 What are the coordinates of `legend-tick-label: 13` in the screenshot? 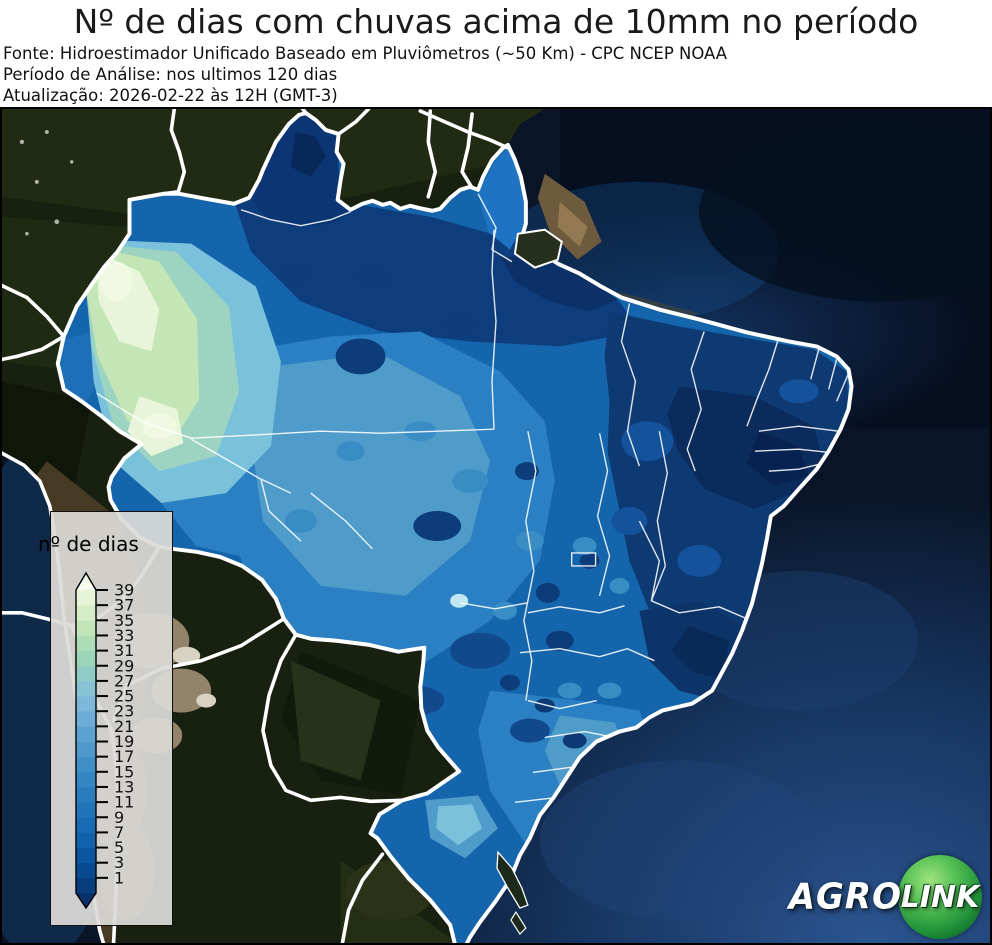 It's located at (124, 786).